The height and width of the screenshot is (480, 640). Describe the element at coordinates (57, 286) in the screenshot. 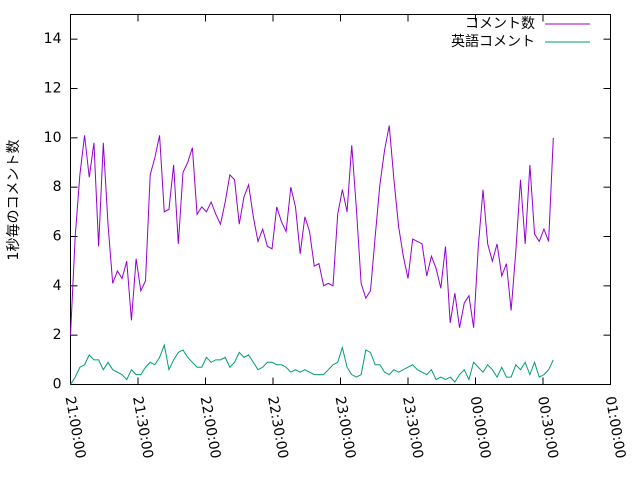

I see `y-tick-label: 4` at that location.